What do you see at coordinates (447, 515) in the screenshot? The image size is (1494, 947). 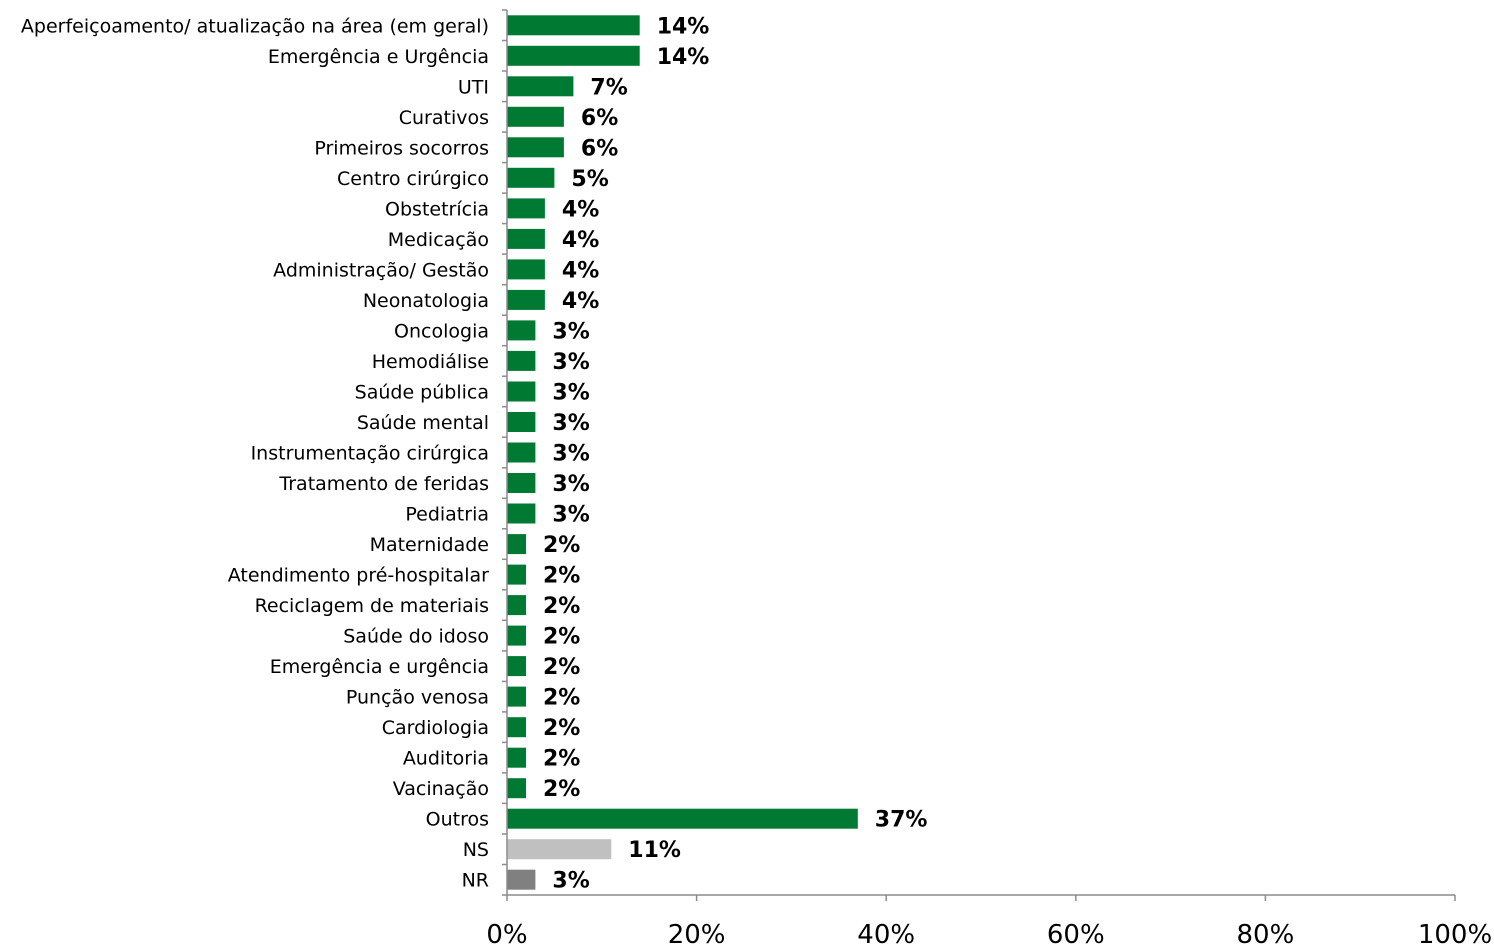 I see `category-label: Pediatria` at bounding box center [447, 515].